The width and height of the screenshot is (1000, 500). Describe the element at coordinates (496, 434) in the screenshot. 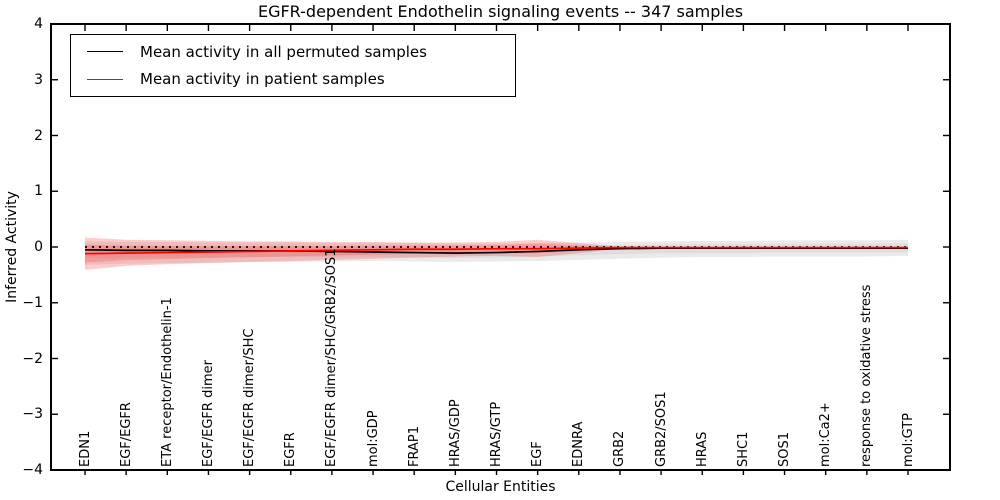

I see `x-tick-label: HRAS/GTP` at that location.